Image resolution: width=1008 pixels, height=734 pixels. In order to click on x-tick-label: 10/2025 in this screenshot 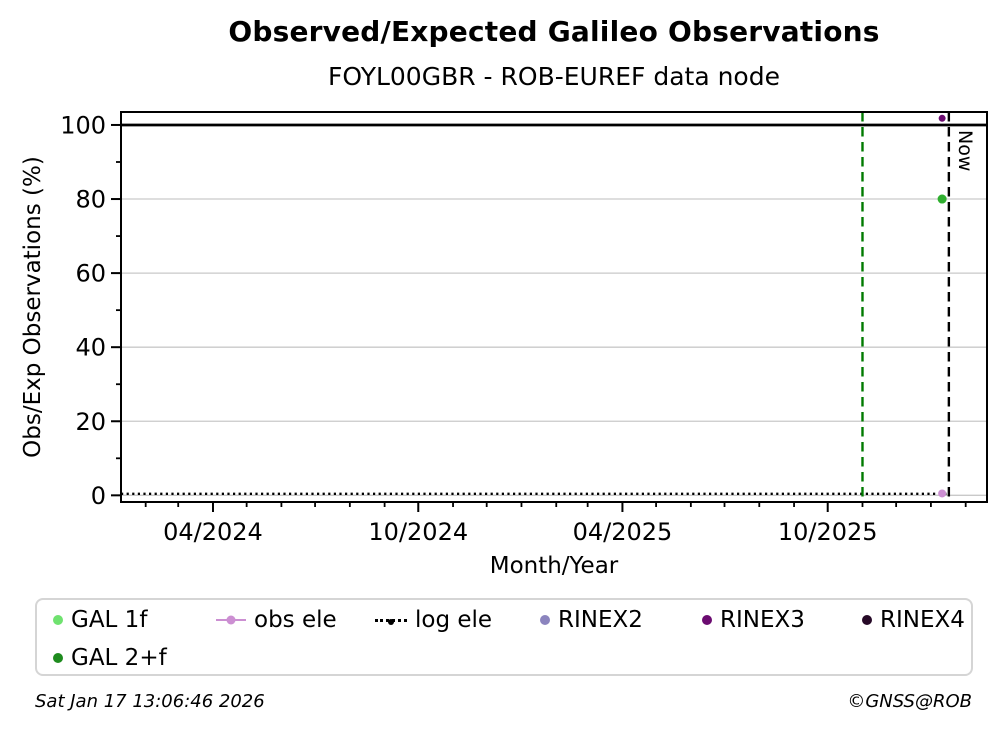, I will do `click(828, 532)`.